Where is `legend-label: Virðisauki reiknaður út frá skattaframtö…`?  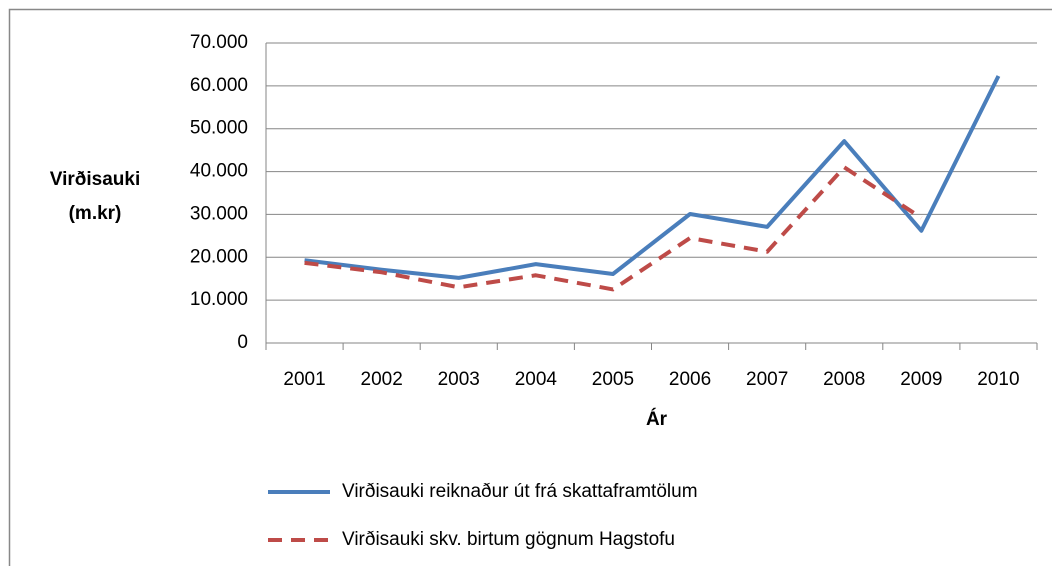 legend-label: Virðisauki reiknaður út frá skattaframtö… is located at coordinates (520, 491).